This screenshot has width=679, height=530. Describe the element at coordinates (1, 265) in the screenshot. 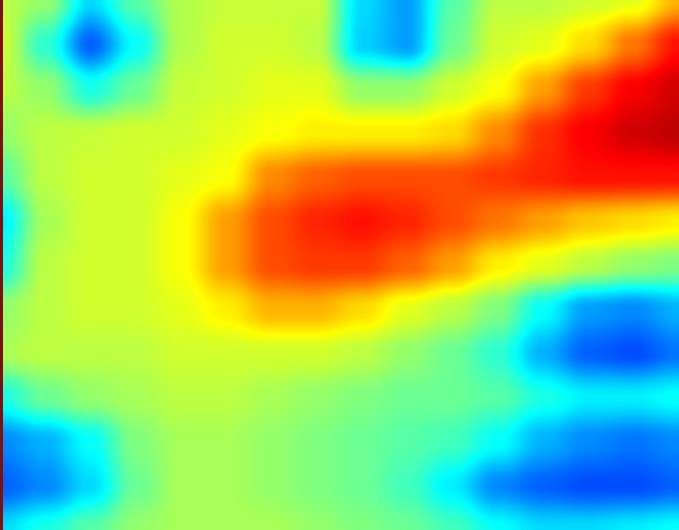

I see `plot-left-edge` at that location.